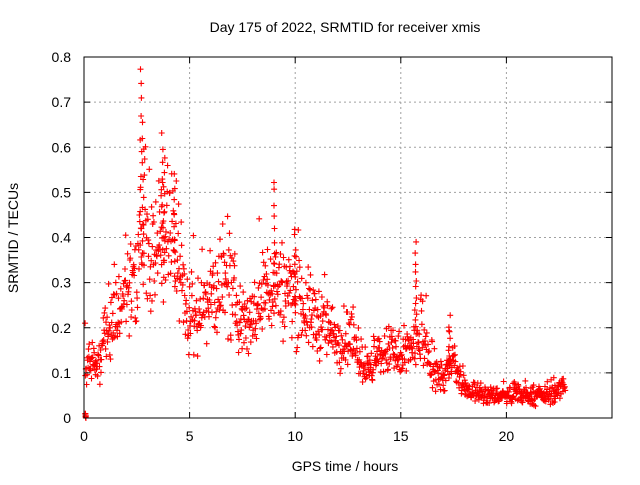  Describe the element at coordinates (507, 436) in the screenshot. I see `x-tick-label: 20` at that location.